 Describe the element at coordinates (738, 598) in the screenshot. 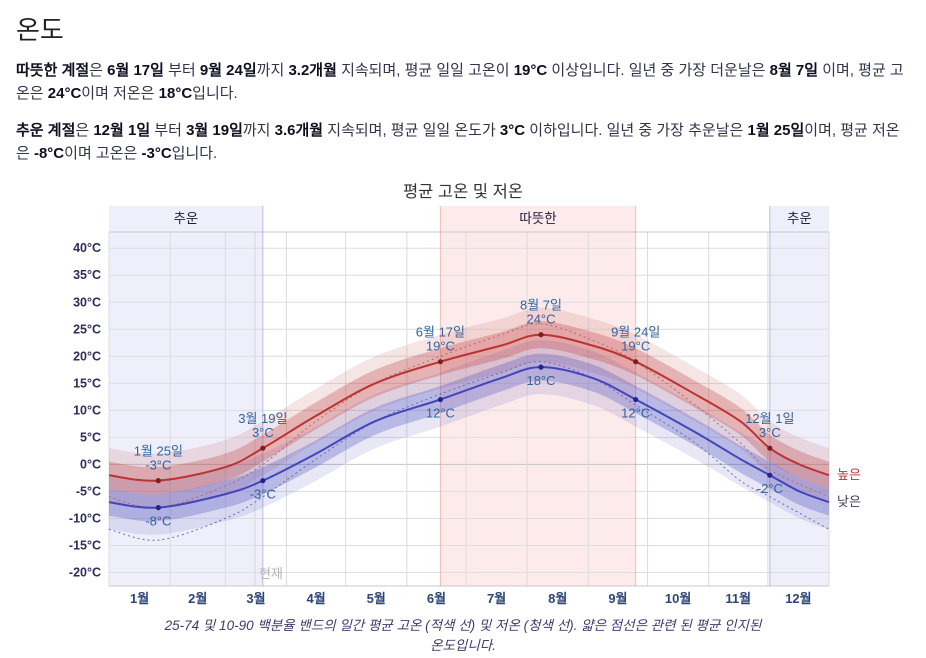

I see `x-axis-label: 11월` at that location.